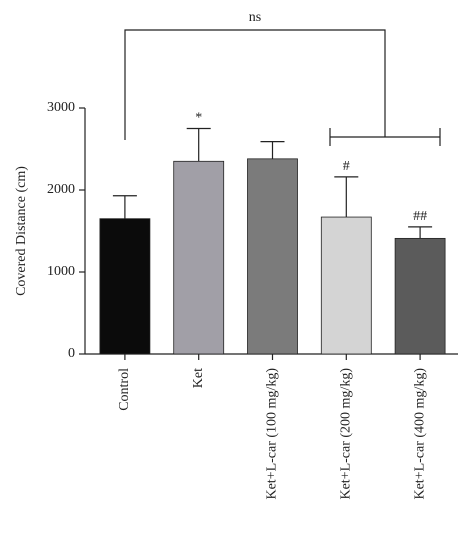 The image size is (474, 536). Describe the element at coordinates (346, 166) in the screenshot. I see `significance-label: #` at that location.